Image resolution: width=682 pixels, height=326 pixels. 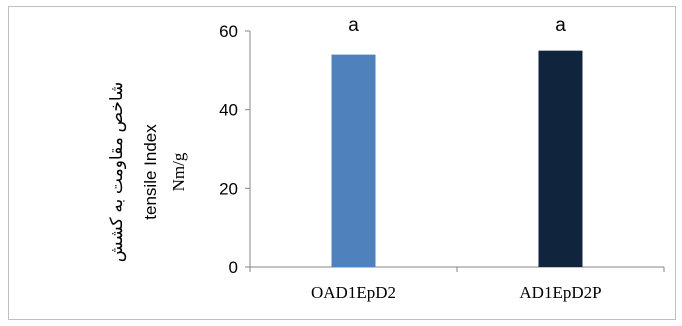 What do you see at coordinates (234, 149) in the screenshot?
I see `y-ticks: 0 20 40 60` at bounding box center [234, 149].